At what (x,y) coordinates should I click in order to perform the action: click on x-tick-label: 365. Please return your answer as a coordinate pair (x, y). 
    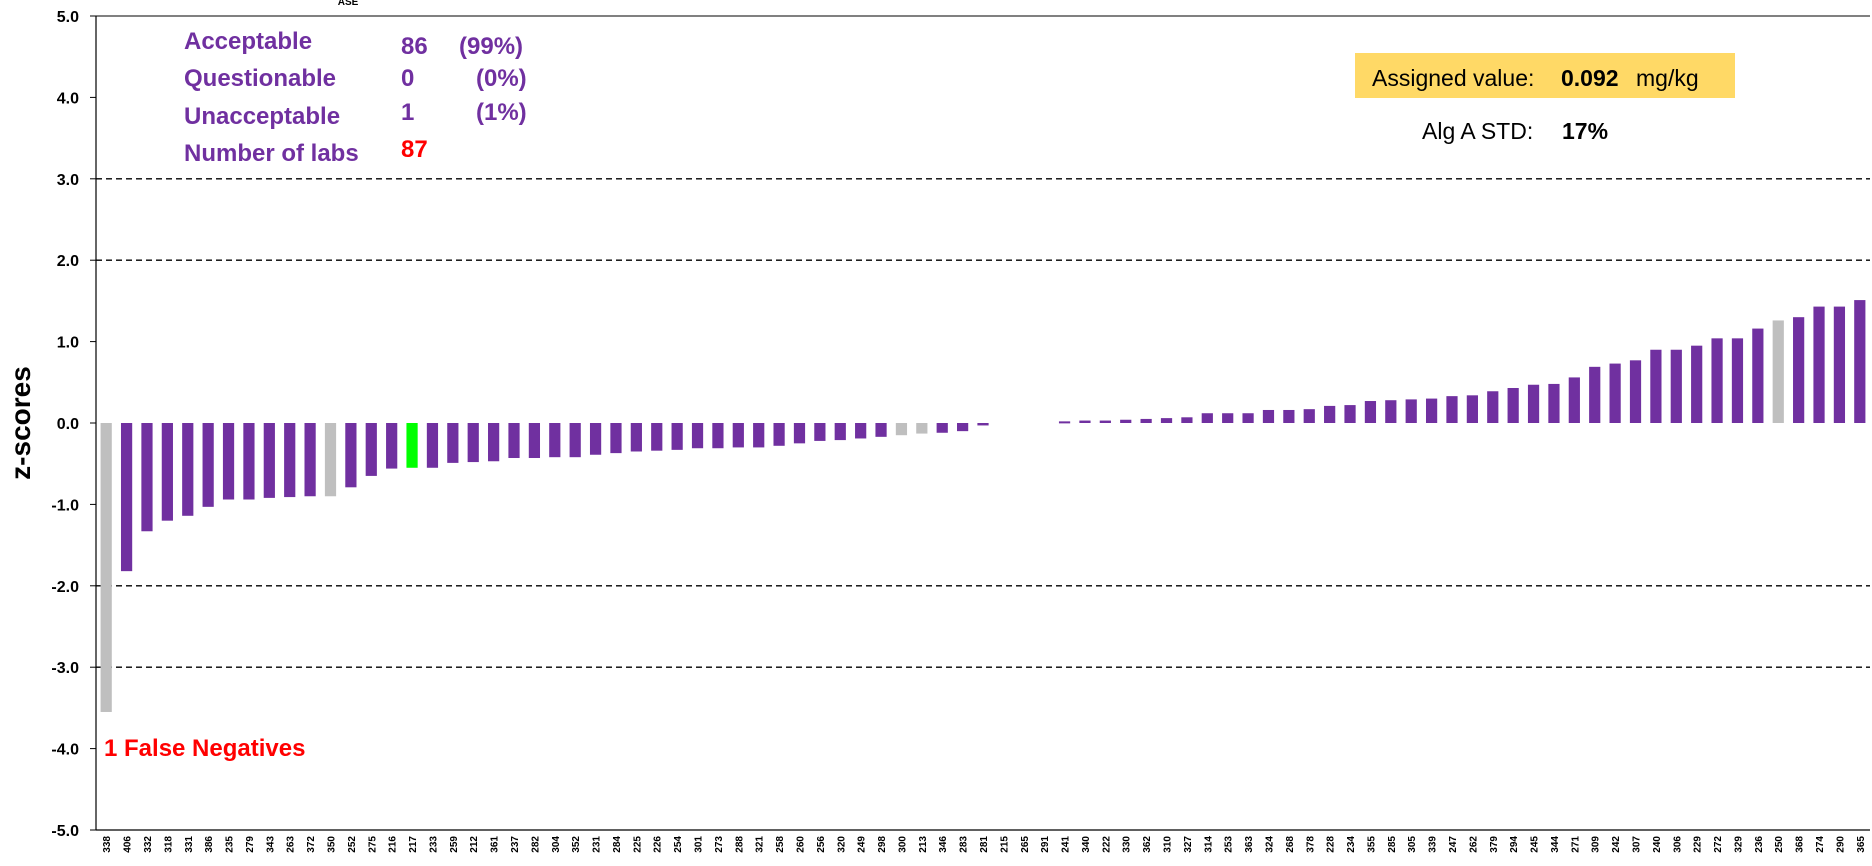
    Looking at the image, I should click on (1861, 844).